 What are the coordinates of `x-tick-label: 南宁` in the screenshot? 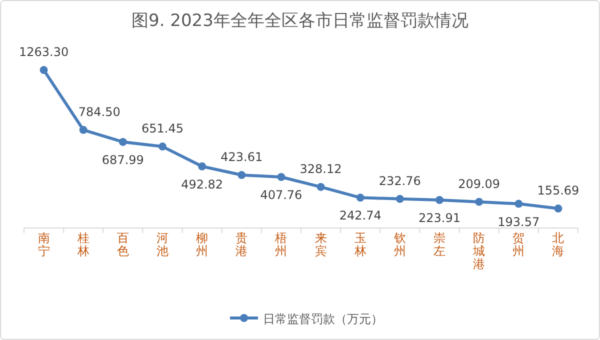 It's located at (44, 244).